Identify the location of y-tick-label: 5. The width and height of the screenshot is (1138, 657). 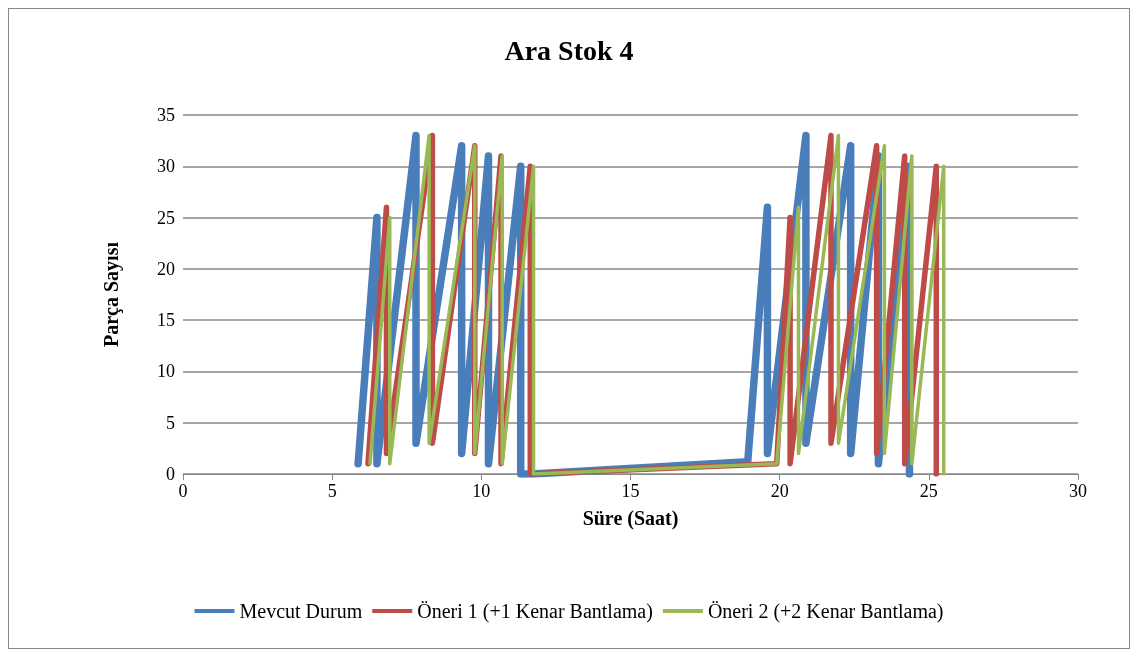
(170, 422).